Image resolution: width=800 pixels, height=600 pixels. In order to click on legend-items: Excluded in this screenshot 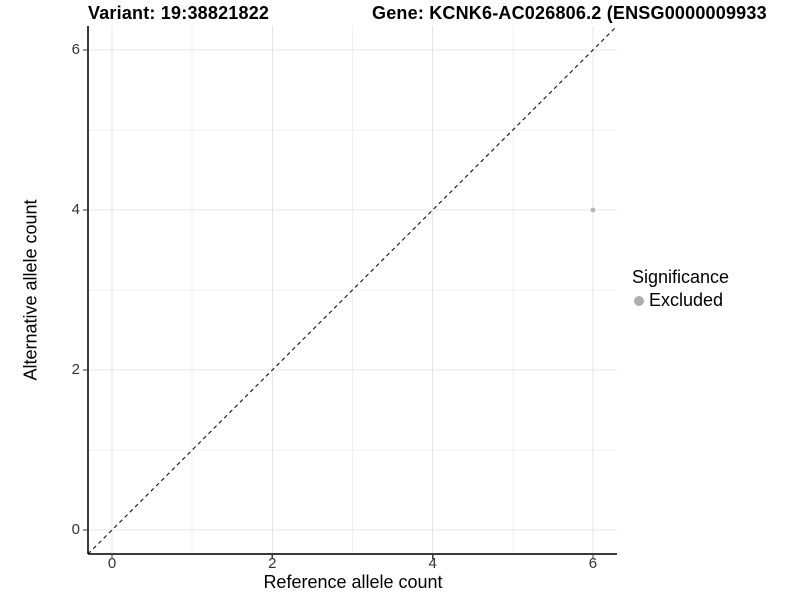, I will do `click(680, 300)`.